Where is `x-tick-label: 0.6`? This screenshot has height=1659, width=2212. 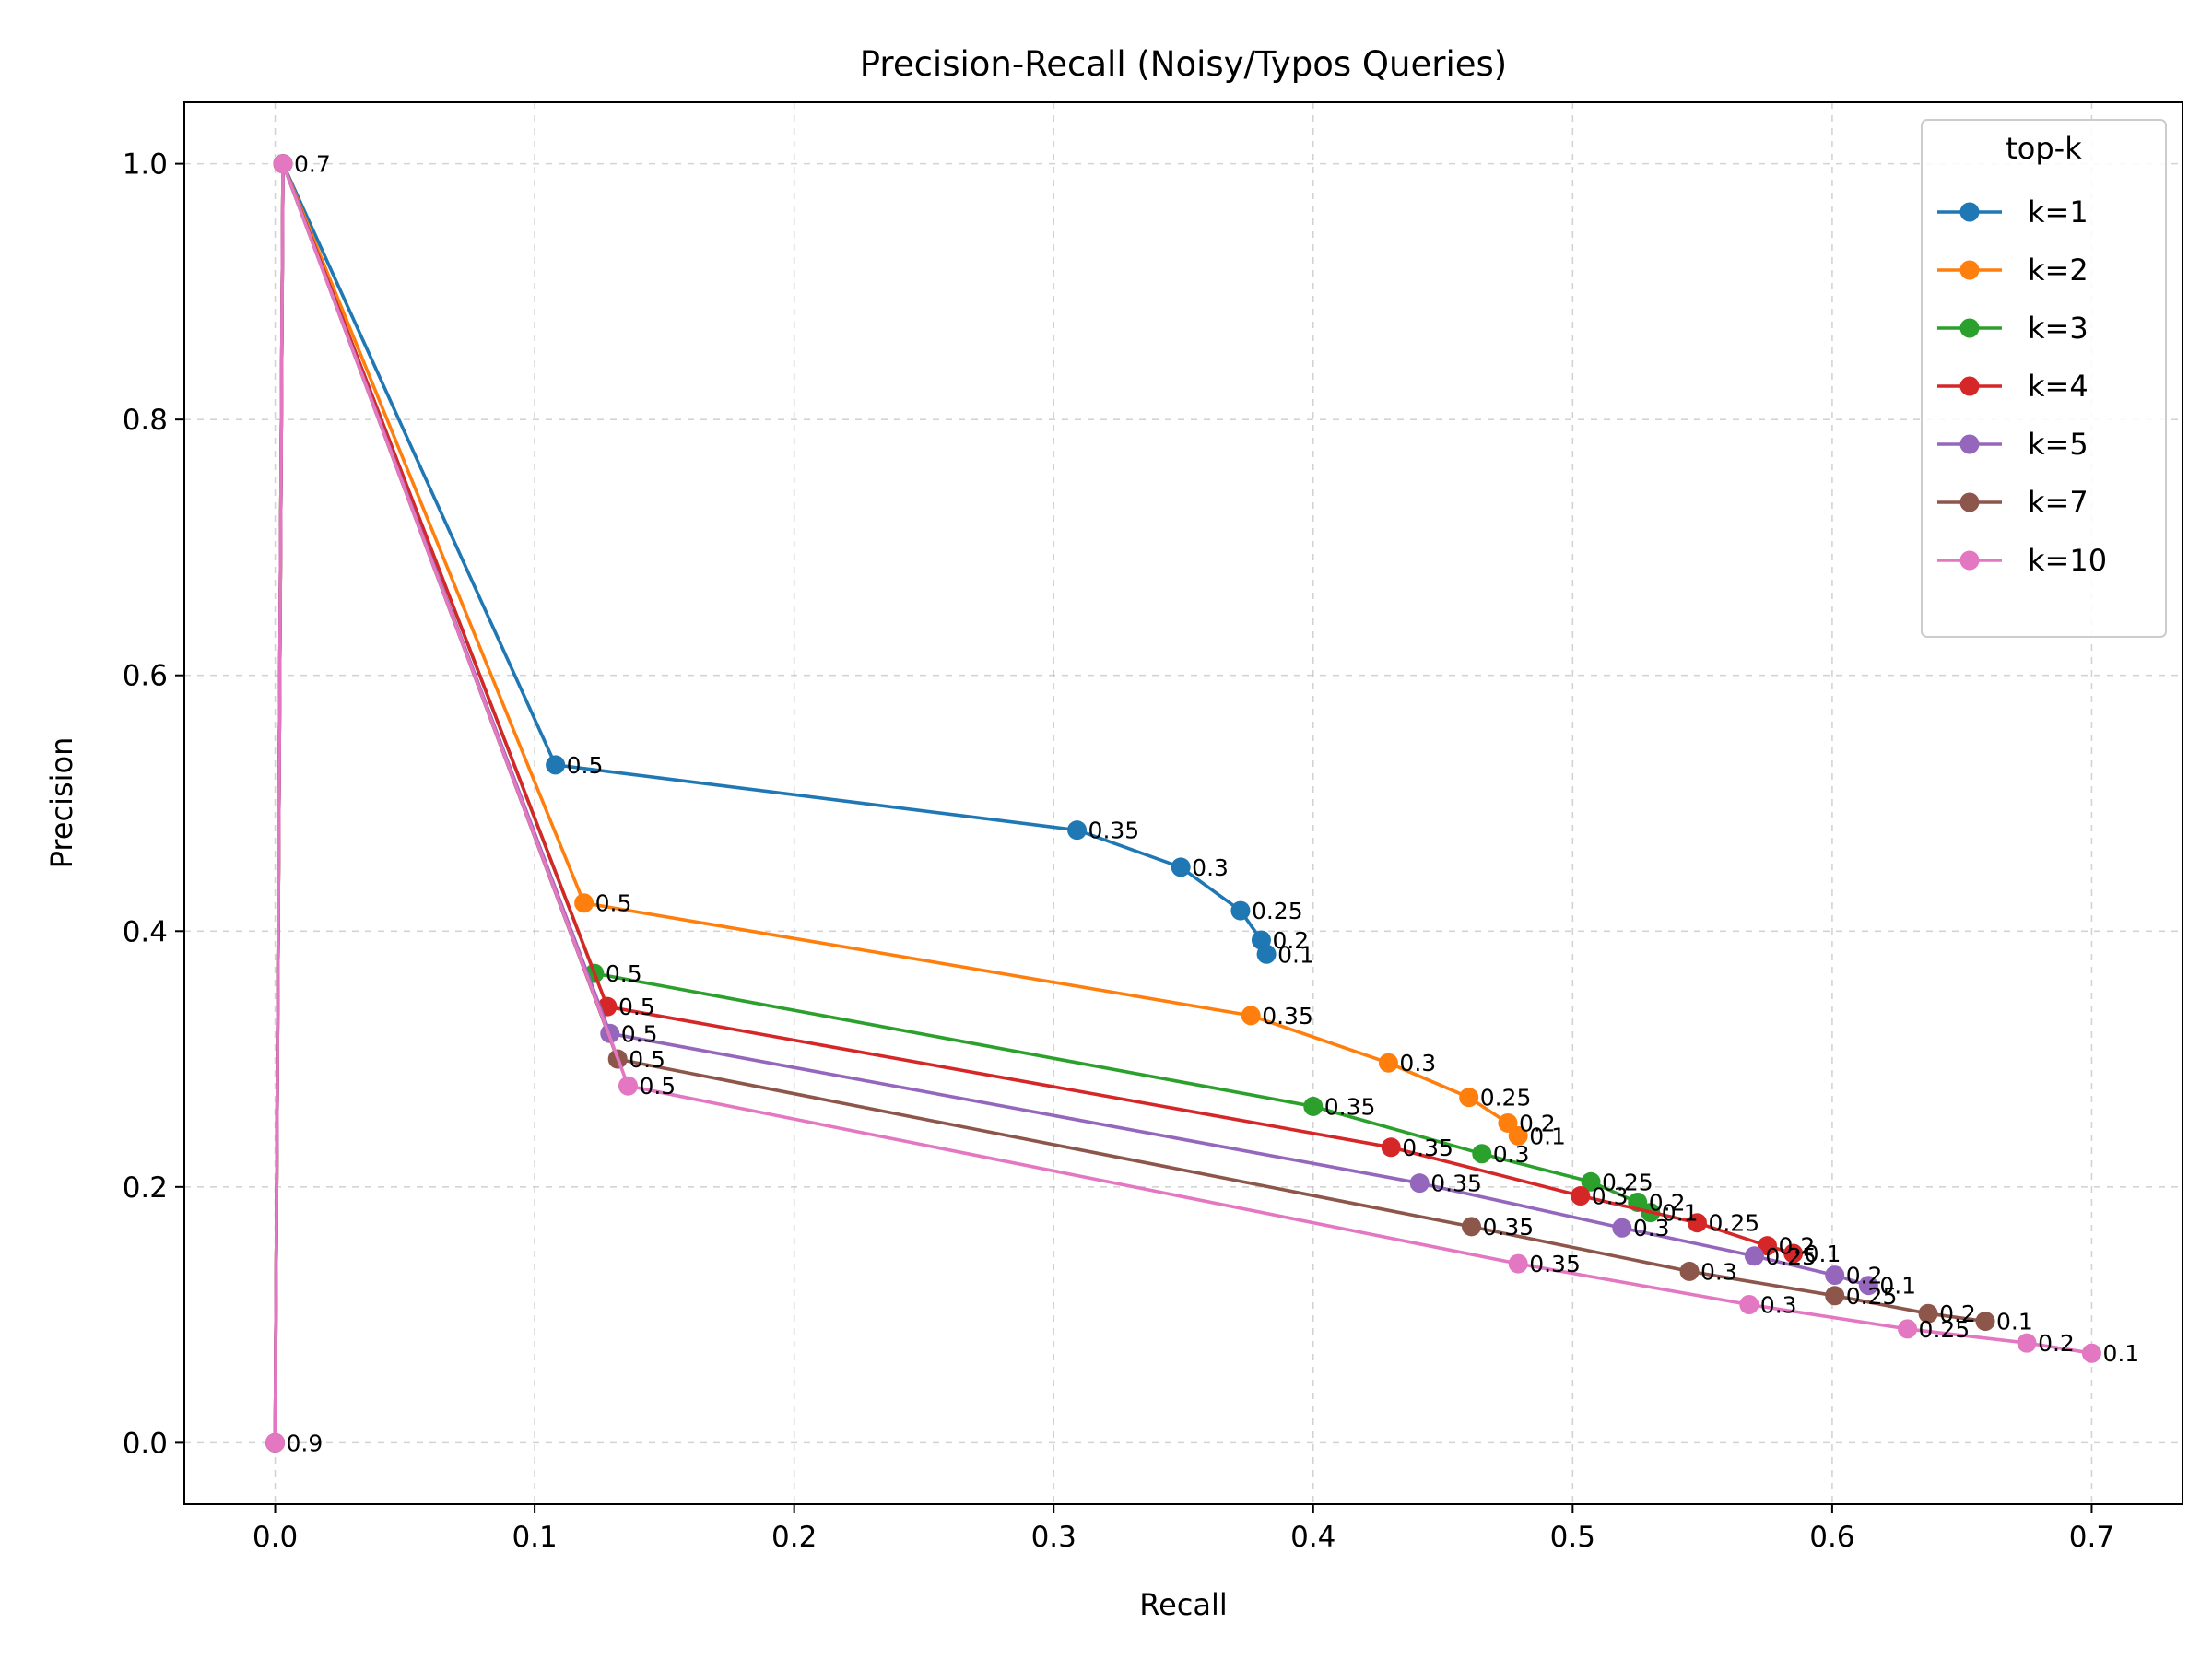
x-tick-label: 0.6 is located at coordinates (1831, 1537).